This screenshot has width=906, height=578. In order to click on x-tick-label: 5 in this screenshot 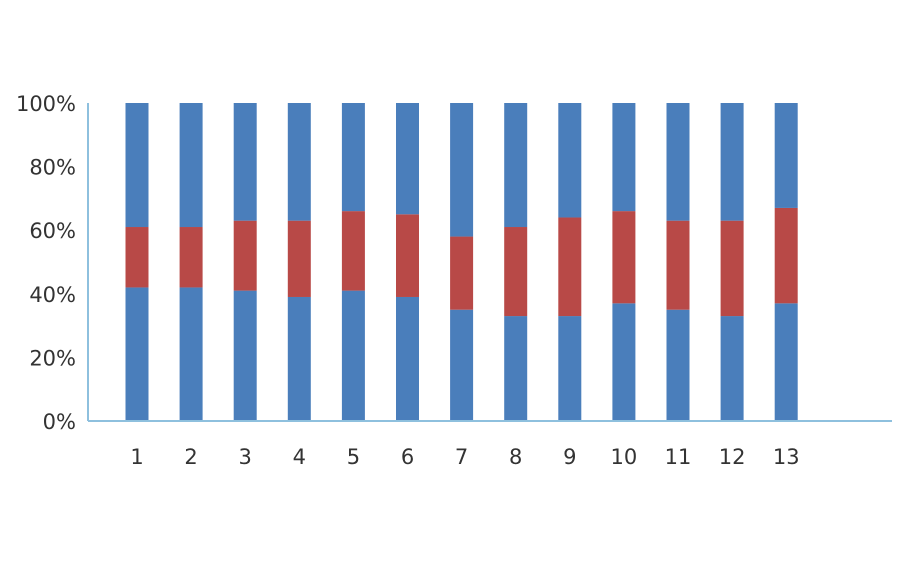, I will do `click(353, 457)`.